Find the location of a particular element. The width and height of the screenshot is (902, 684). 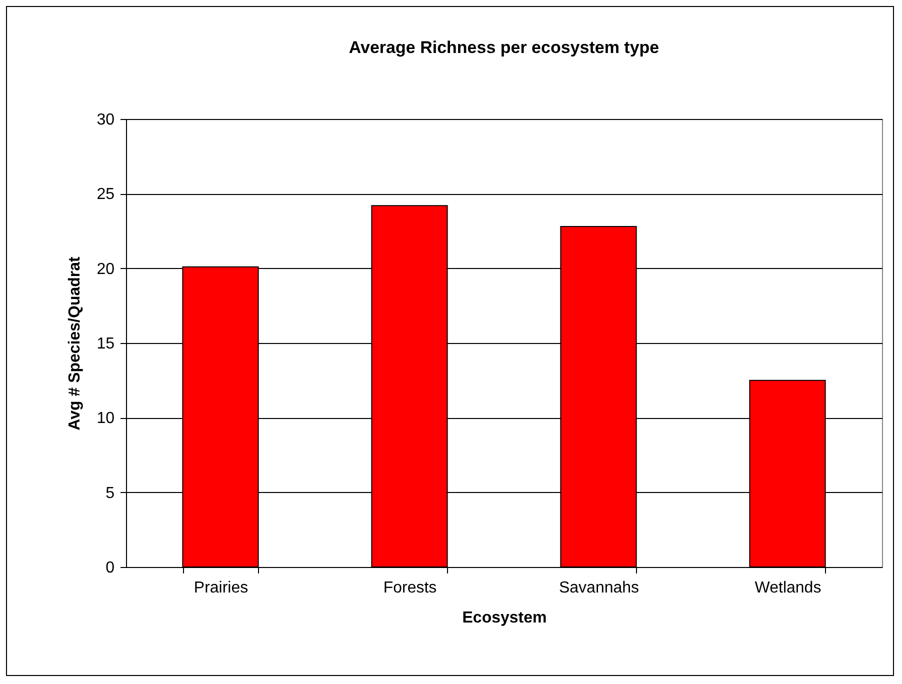

y-axis-title: Avg # Species/Quadrat is located at coordinates (75, 343).